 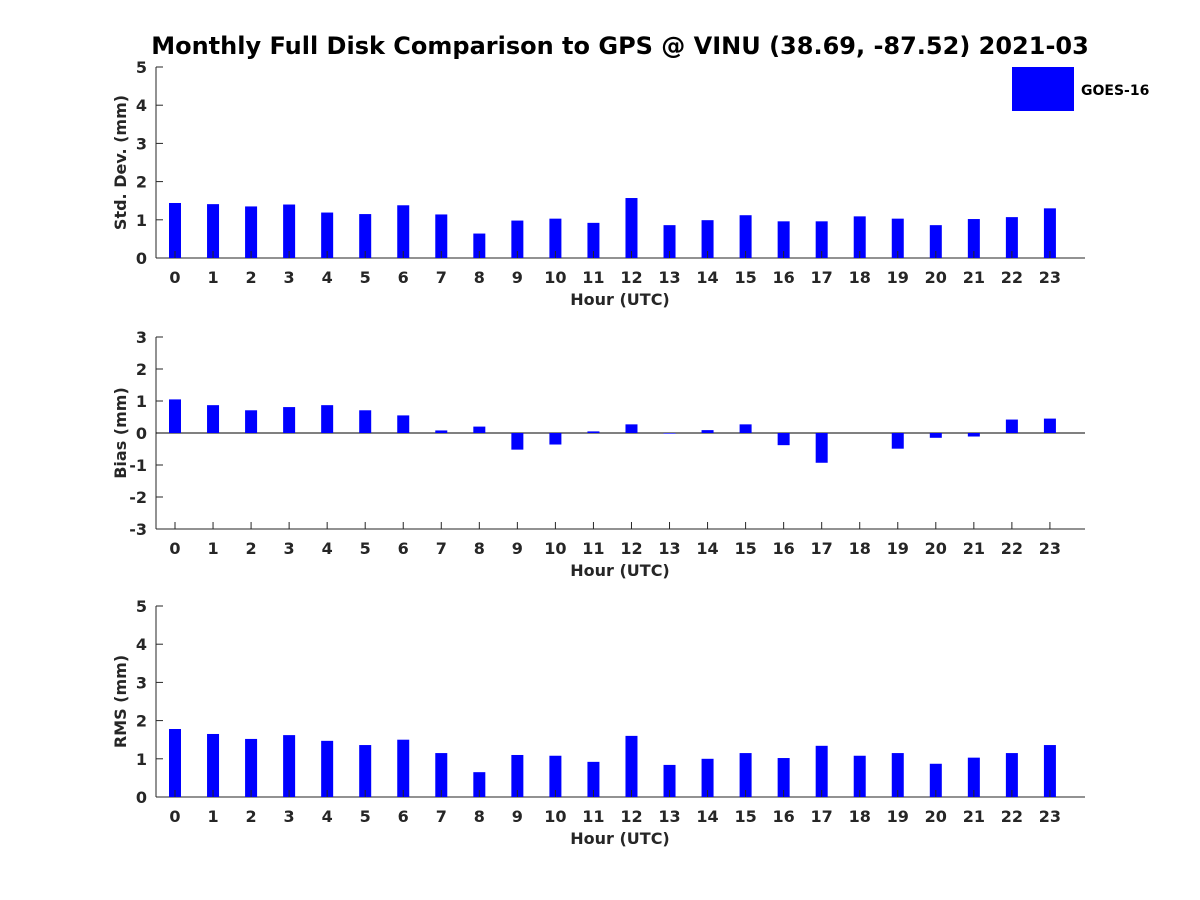 What do you see at coordinates (141, 258) in the screenshot?
I see `std-dev-y-tick-label: 0` at bounding box center [141, 258].